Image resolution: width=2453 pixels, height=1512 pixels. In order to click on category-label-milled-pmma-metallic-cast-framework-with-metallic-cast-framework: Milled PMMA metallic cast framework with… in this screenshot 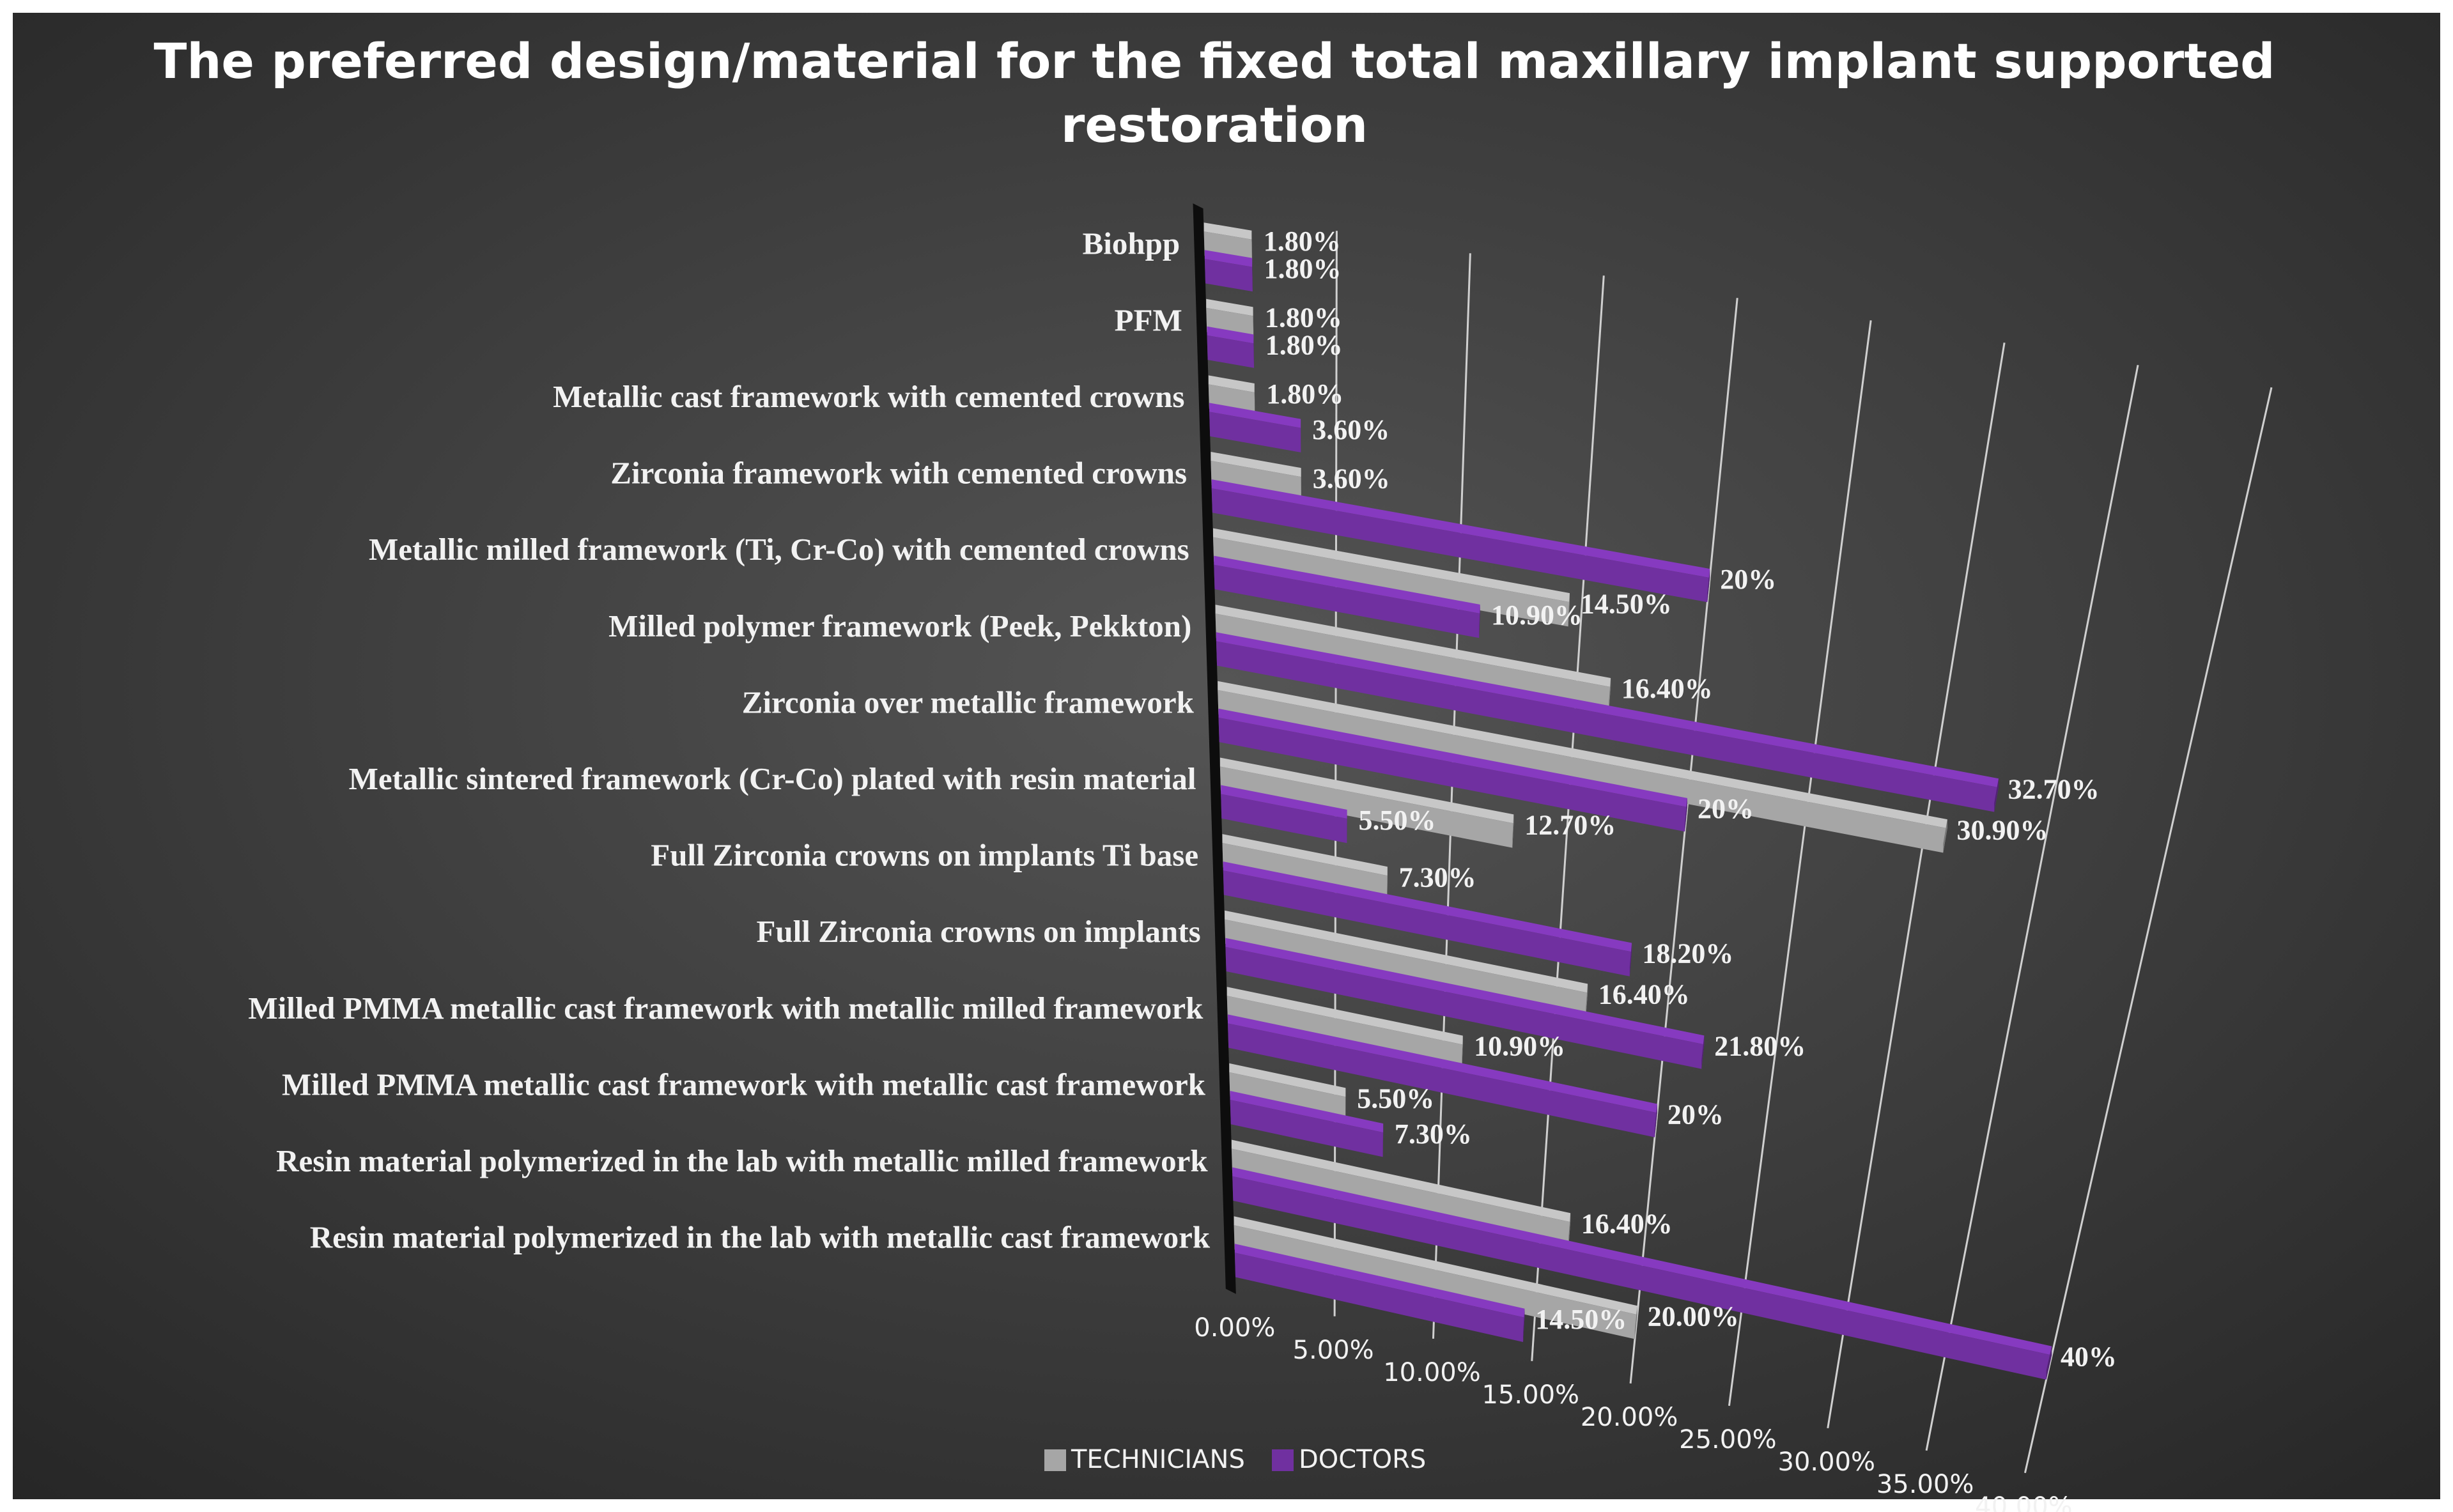, I will do `click(744, 1085)`.